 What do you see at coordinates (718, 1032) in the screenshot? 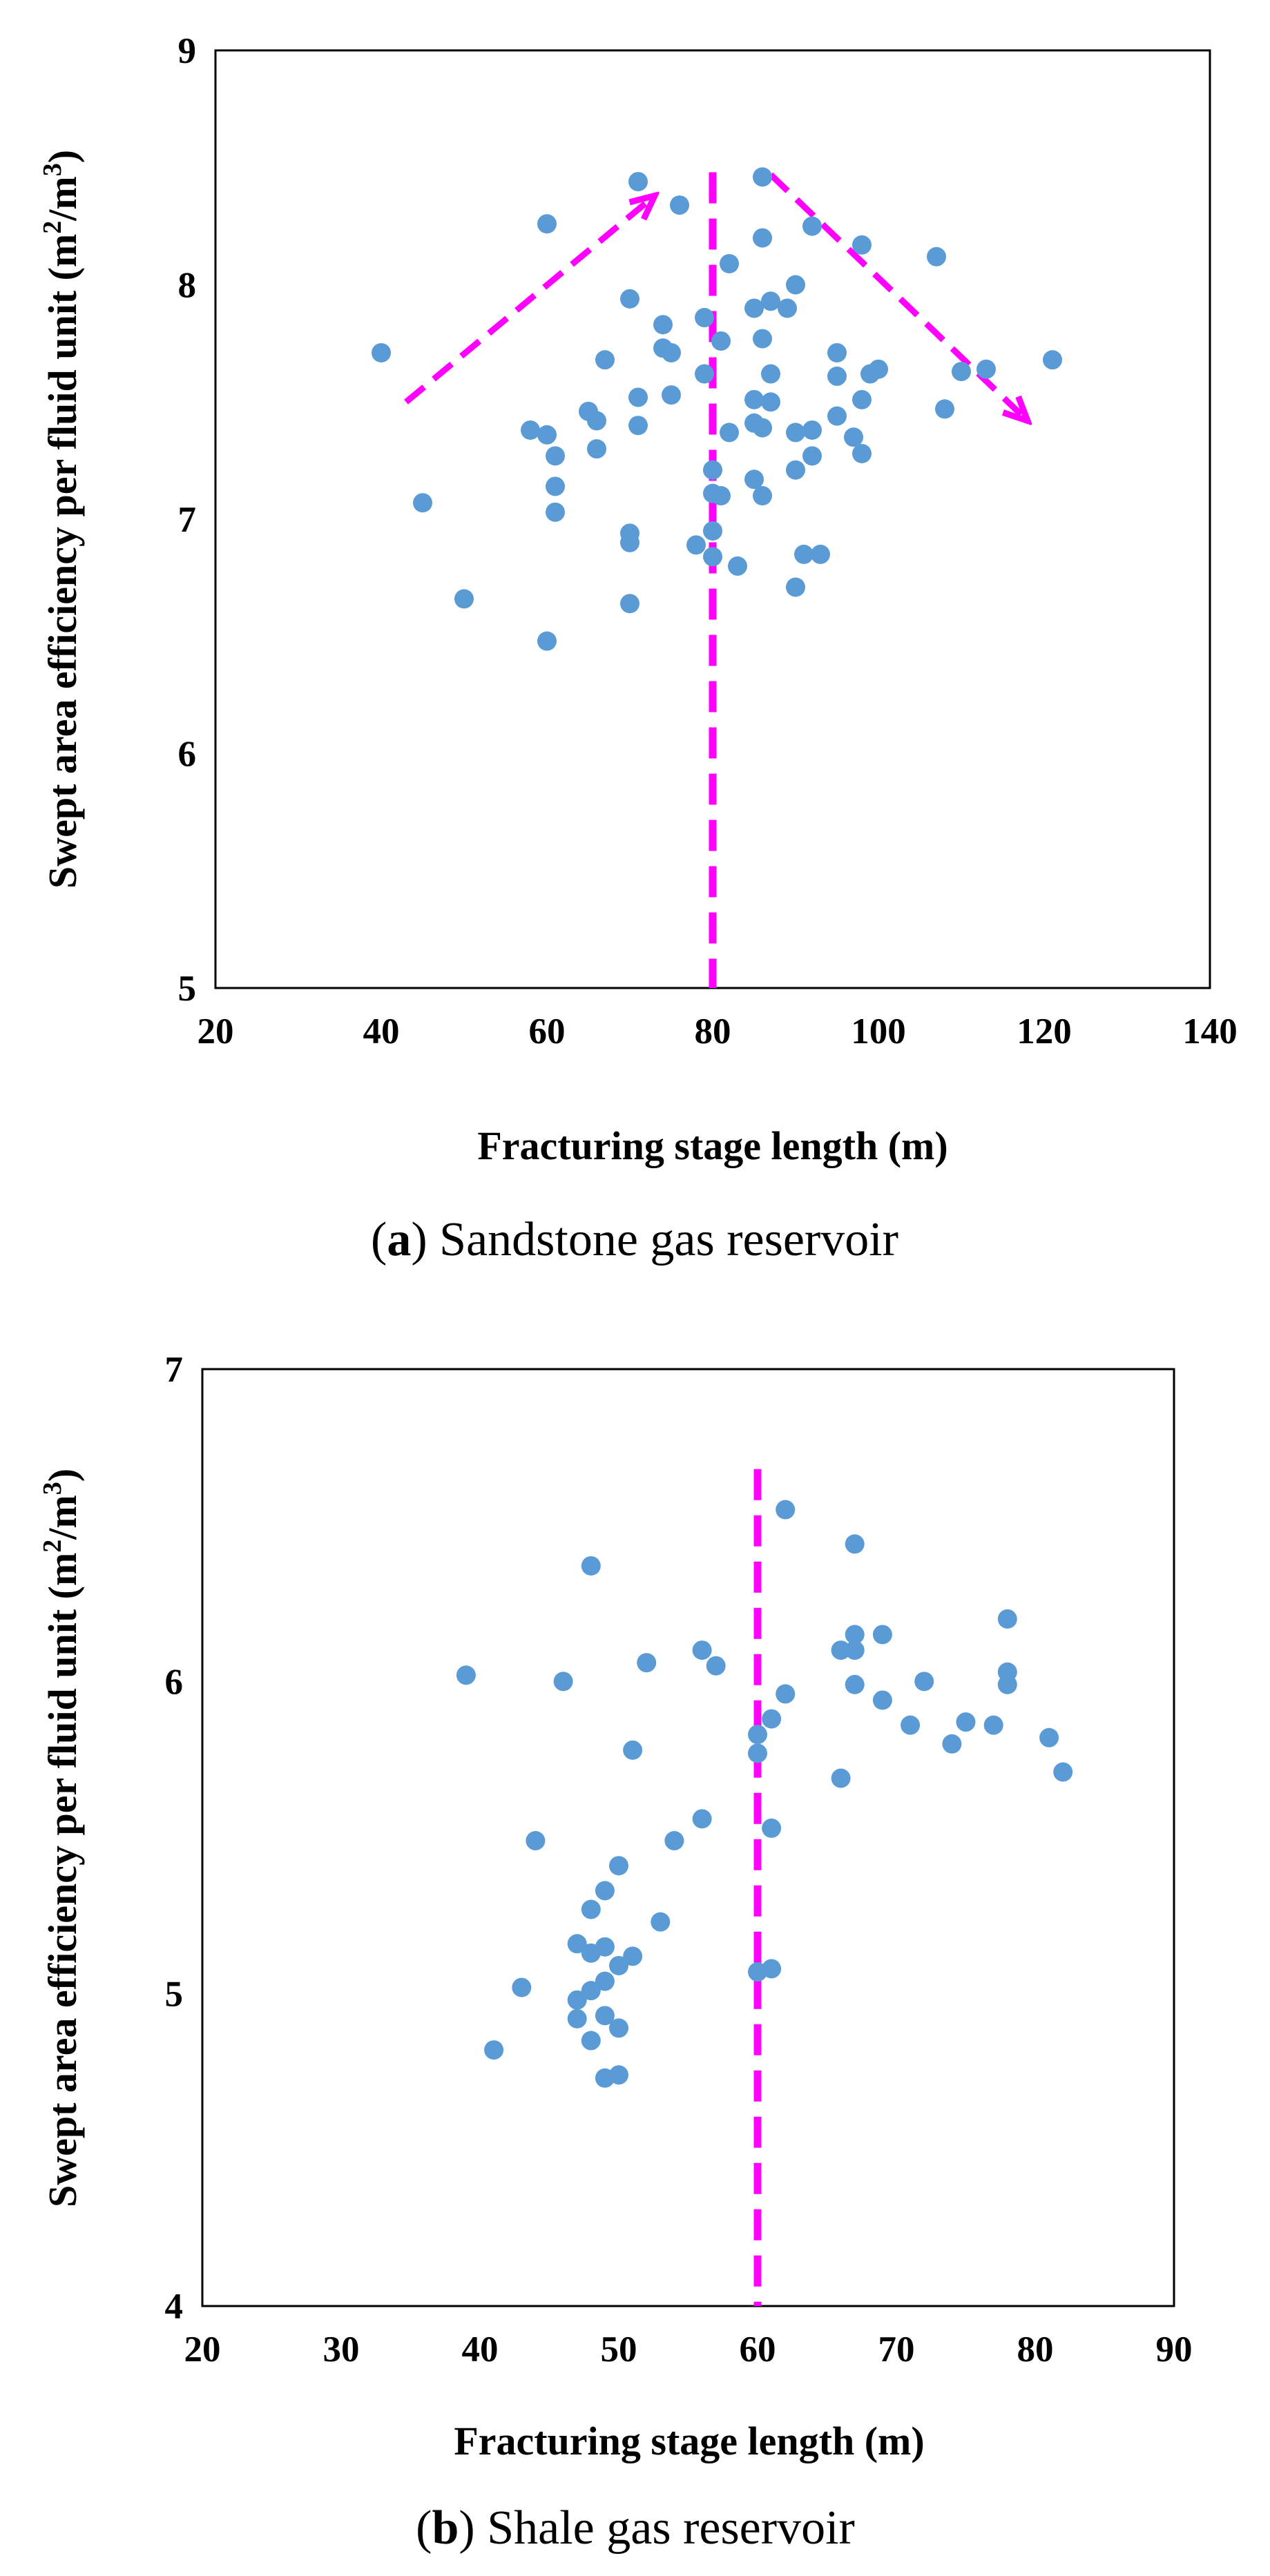
I see `x-tick-labels-a: 20 40 60 80 100 120 140` at bounding box center [718, 1032].